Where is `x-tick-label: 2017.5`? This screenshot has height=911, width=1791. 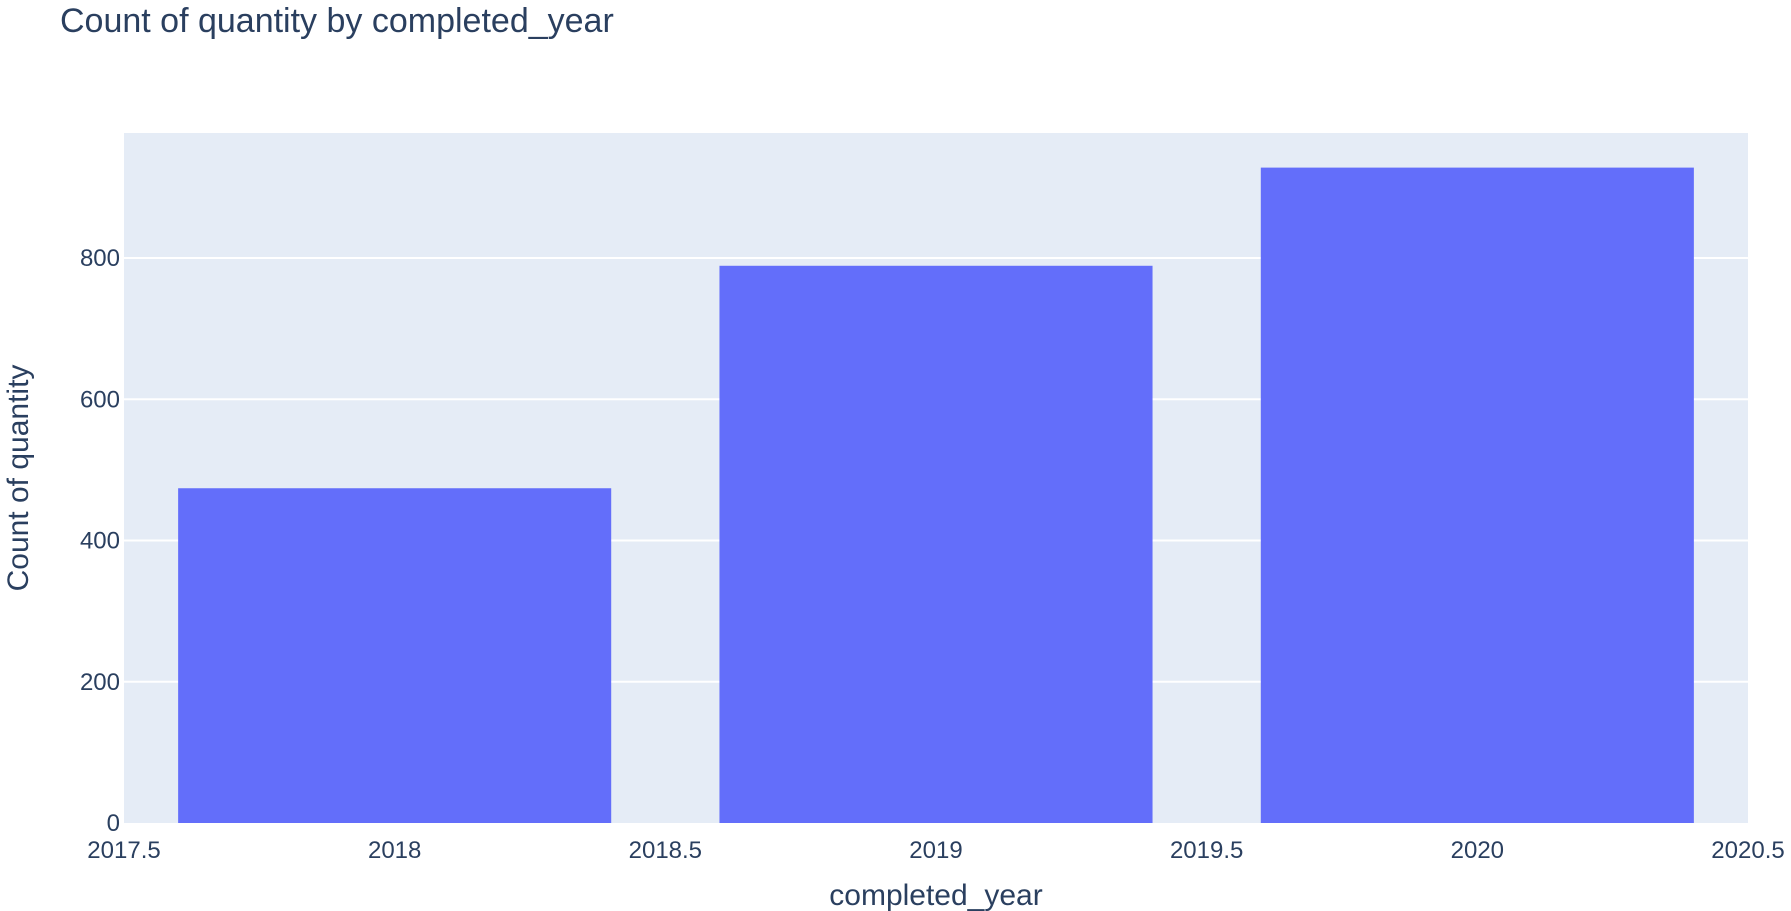 x-tick-label: 2017.5 is located at coordinates (123, 850).